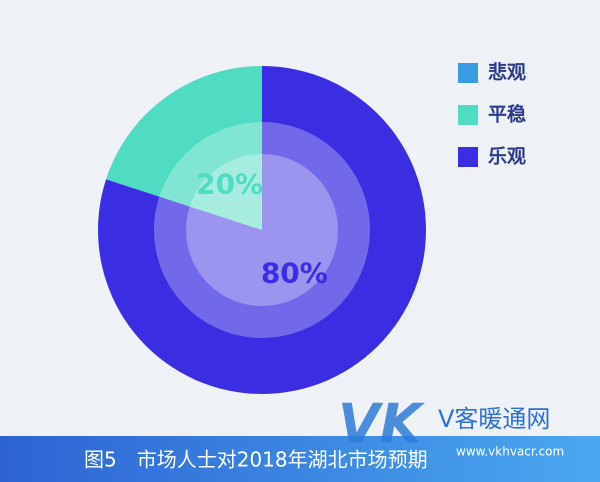  What do you see at coordinates (229, 184) in the screenshot?
I see `data-label: 20%` at bounding box center [229, 184].